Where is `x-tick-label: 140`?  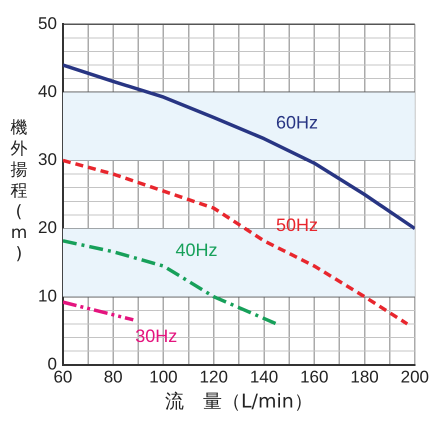 x-tick-label: 140 is located at coordinates (264, 377).